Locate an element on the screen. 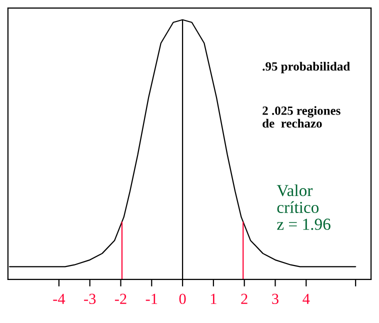  x-tick-label: 3 is located at coordinates (275, 299).